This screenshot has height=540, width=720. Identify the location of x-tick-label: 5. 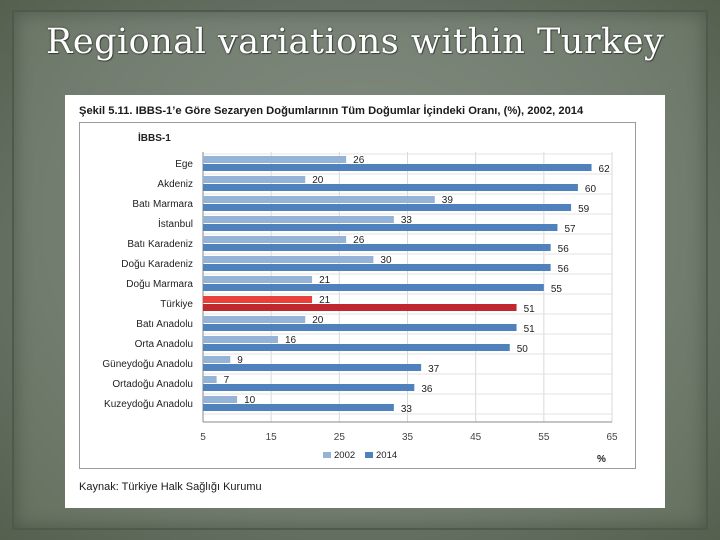
(203, 437).